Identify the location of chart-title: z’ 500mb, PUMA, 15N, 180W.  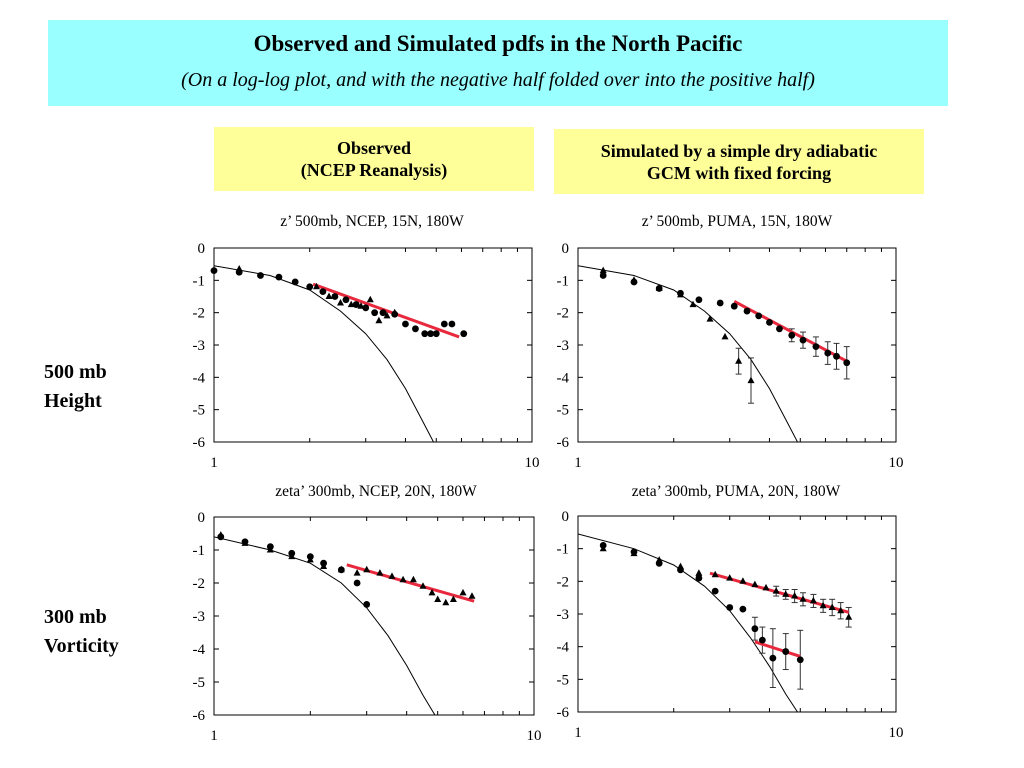
(737, 221).